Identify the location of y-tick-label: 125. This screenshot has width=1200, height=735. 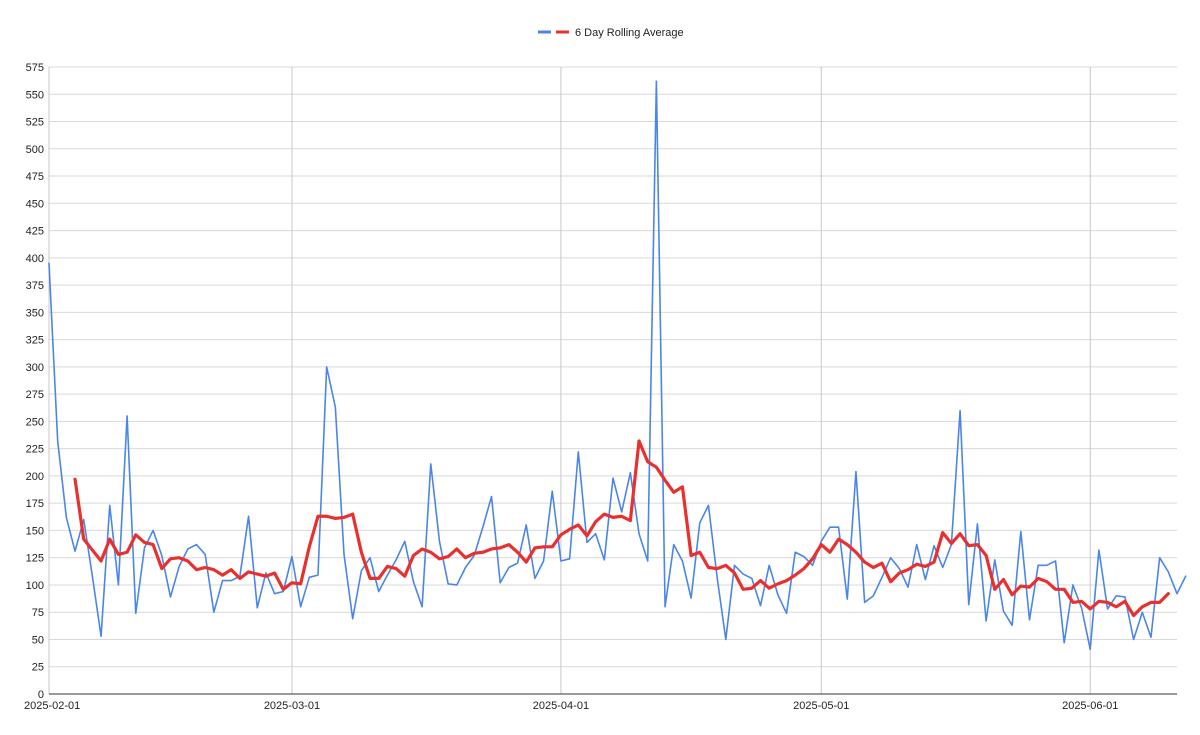
(35, 559).